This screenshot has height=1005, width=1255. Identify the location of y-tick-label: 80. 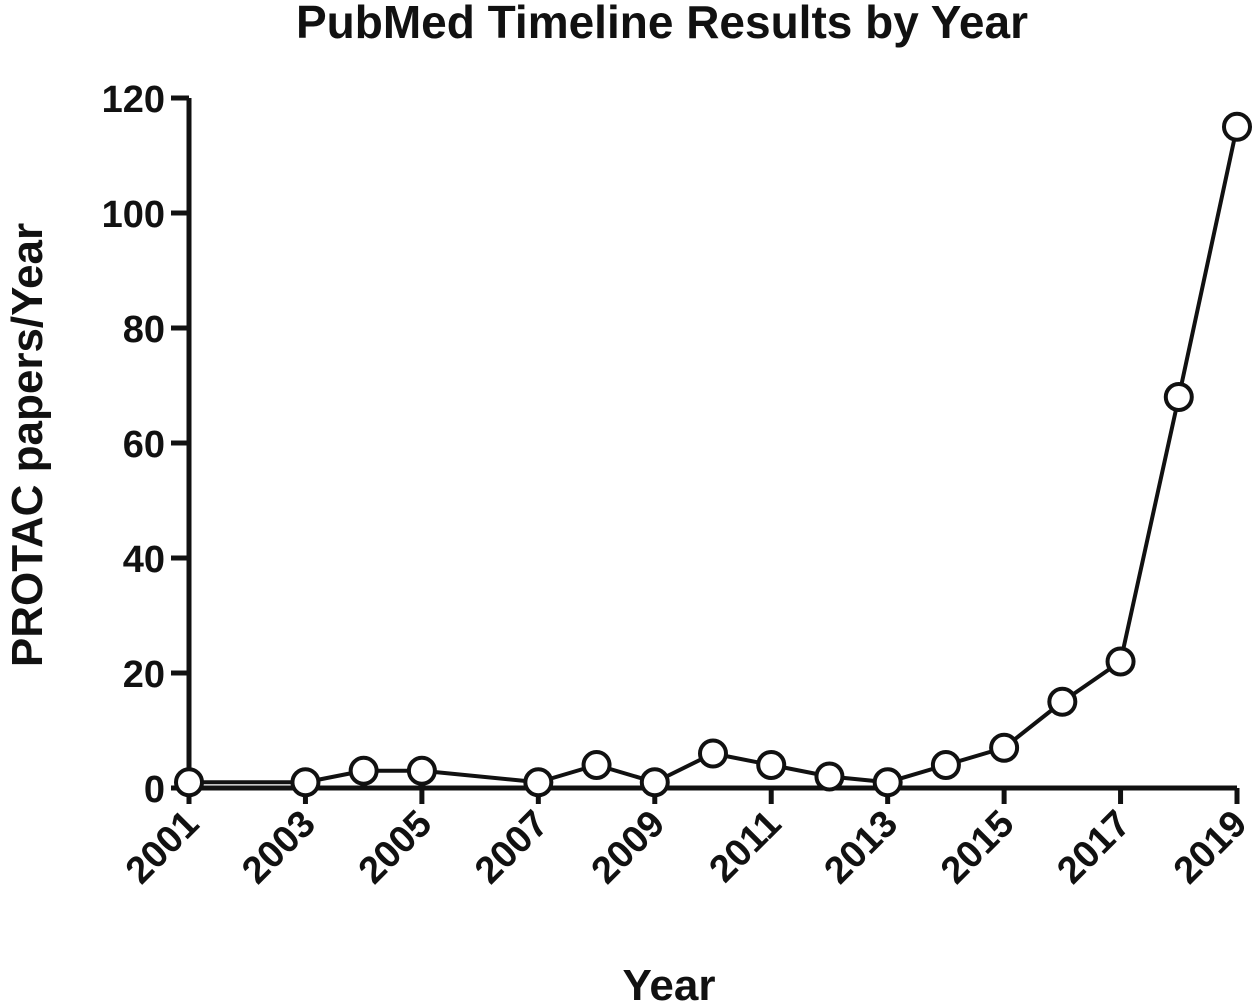
(144, 330).